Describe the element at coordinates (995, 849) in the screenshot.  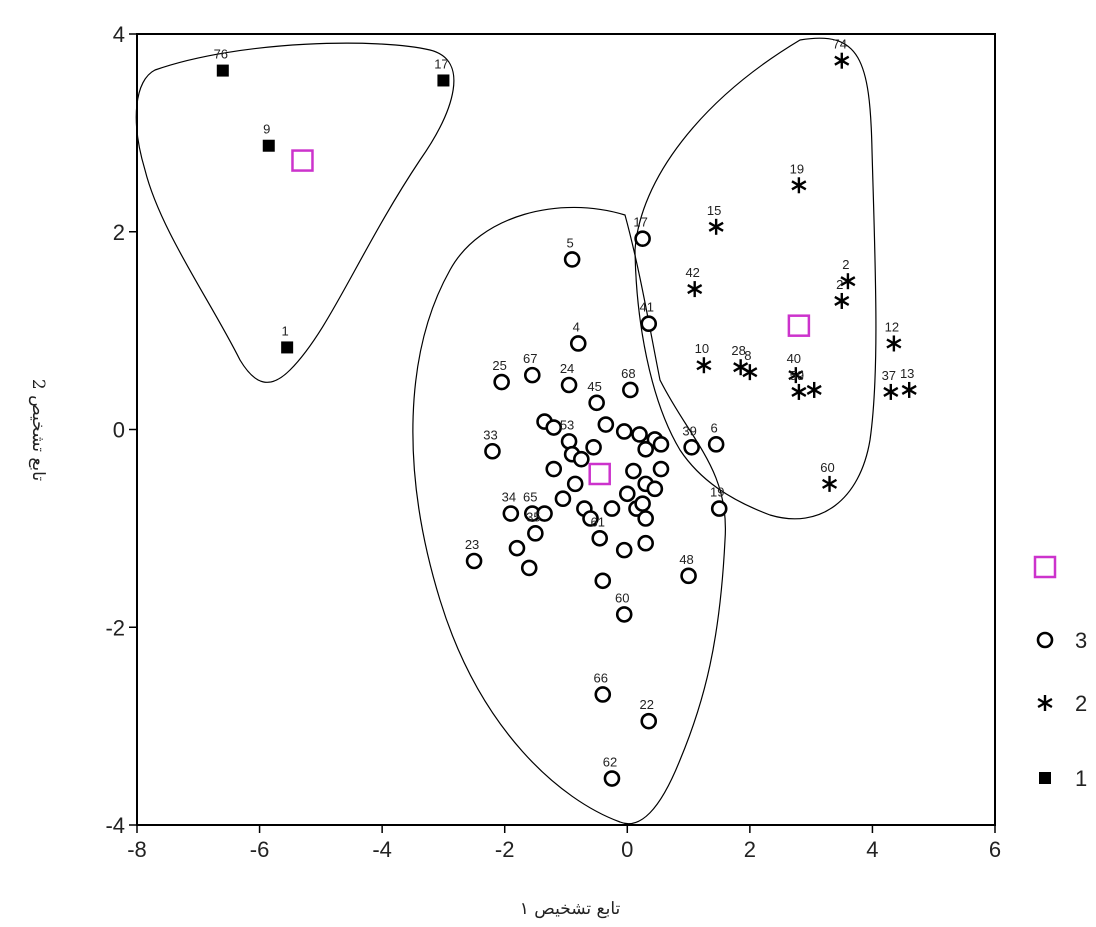
I see `x-tick-label: 6` at that location.